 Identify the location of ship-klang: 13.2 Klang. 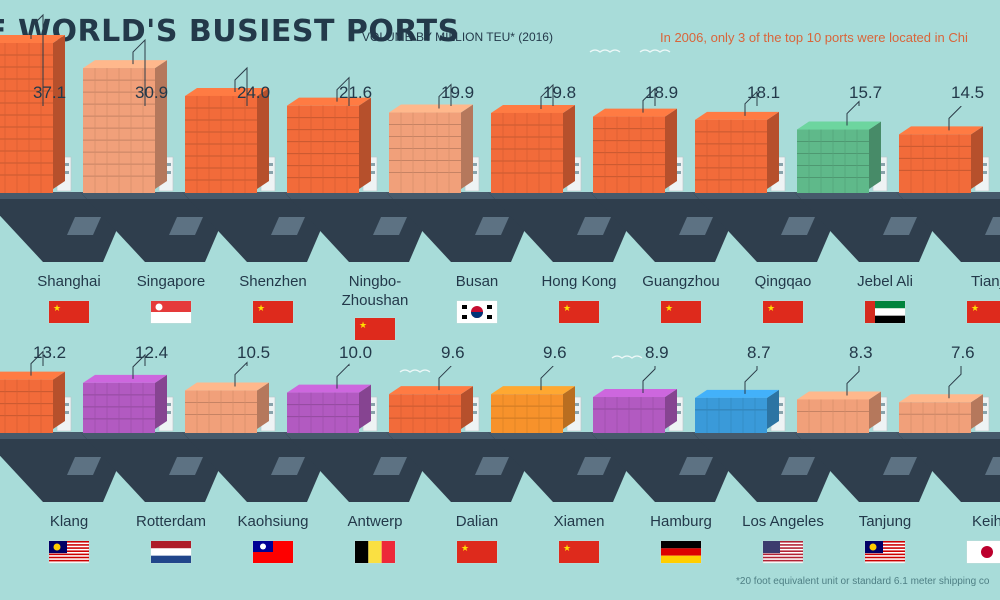
(59, 453).